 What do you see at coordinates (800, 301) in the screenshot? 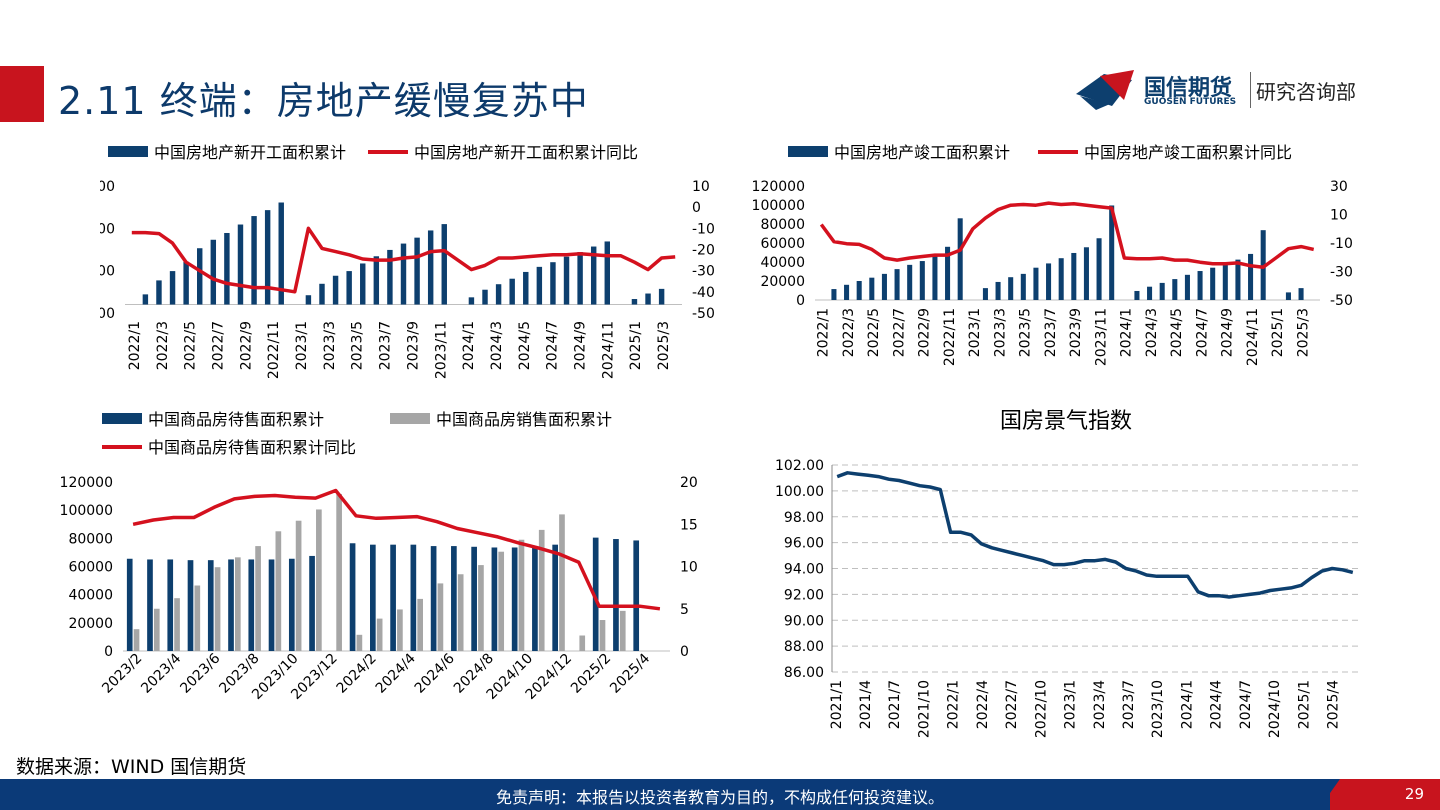
I see `y-tick-label: 0` at bounding box center [800, 301].